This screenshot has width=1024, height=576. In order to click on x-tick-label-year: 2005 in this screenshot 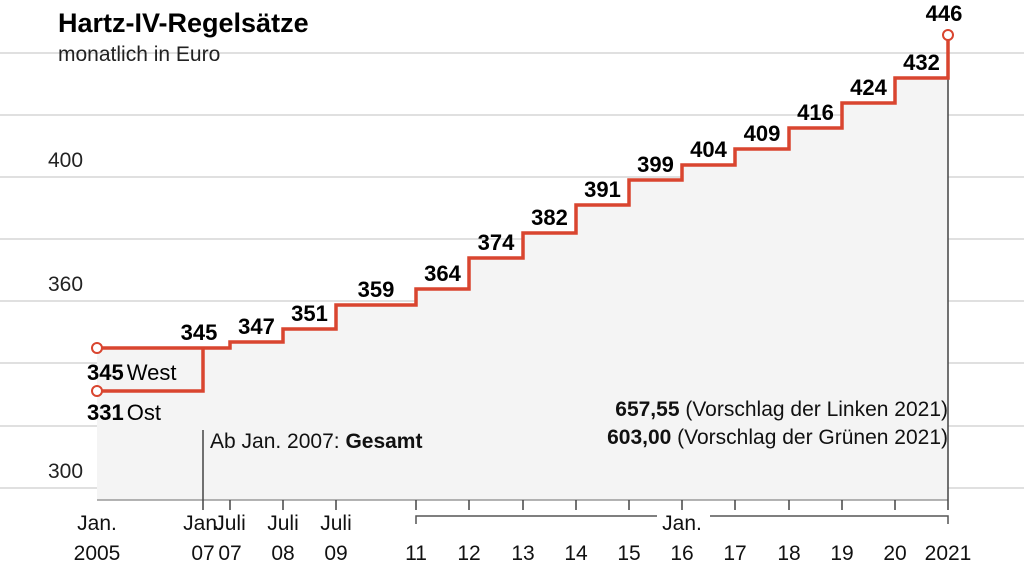, I will do `click(97, 553)`.